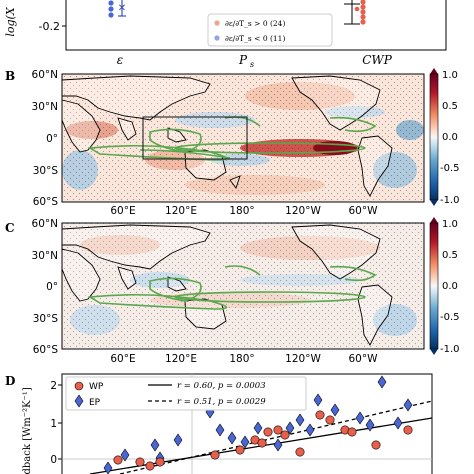  I want to click on panel-d-ylabel: Feedback [Wm⁻²K⁻¹], so click(27, 430).